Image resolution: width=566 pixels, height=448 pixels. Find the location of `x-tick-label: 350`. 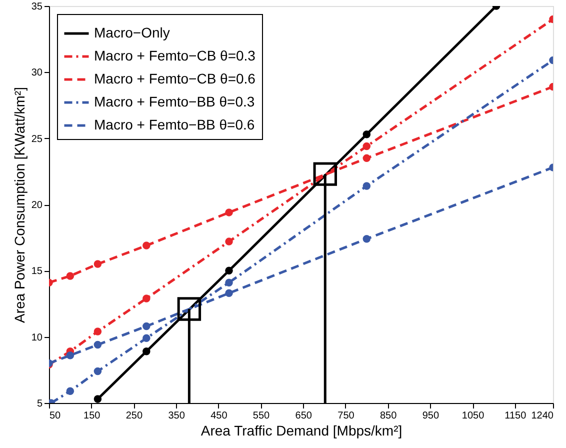

x-tick-label: 350 is located at coordinates (177, 416).